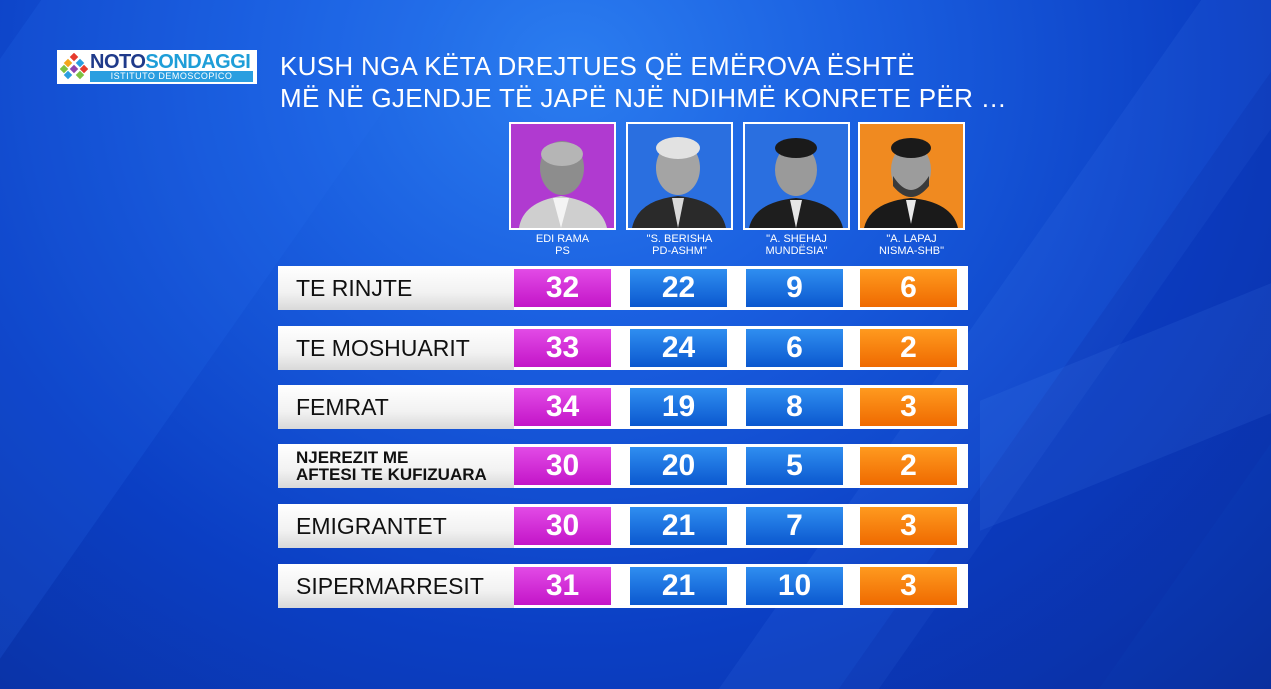 This screenshot has height=689, width=1271. I want to click on row-label-line1: NJEREZIT ME, so click(352, 457).